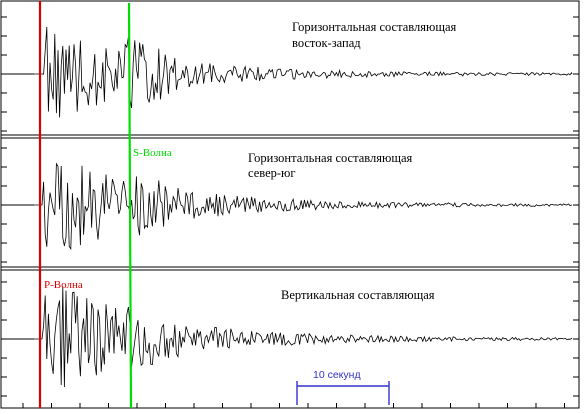 The width and height of the screenshot is (584, 414). I want to click on p-wave-label: P-Волна, so click(63, 285).